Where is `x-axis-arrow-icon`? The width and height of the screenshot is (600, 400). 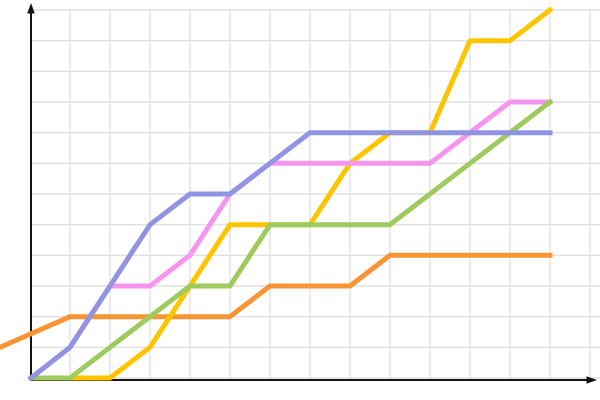
x-axis-arrow-icon is located at coordinates (591, 380).